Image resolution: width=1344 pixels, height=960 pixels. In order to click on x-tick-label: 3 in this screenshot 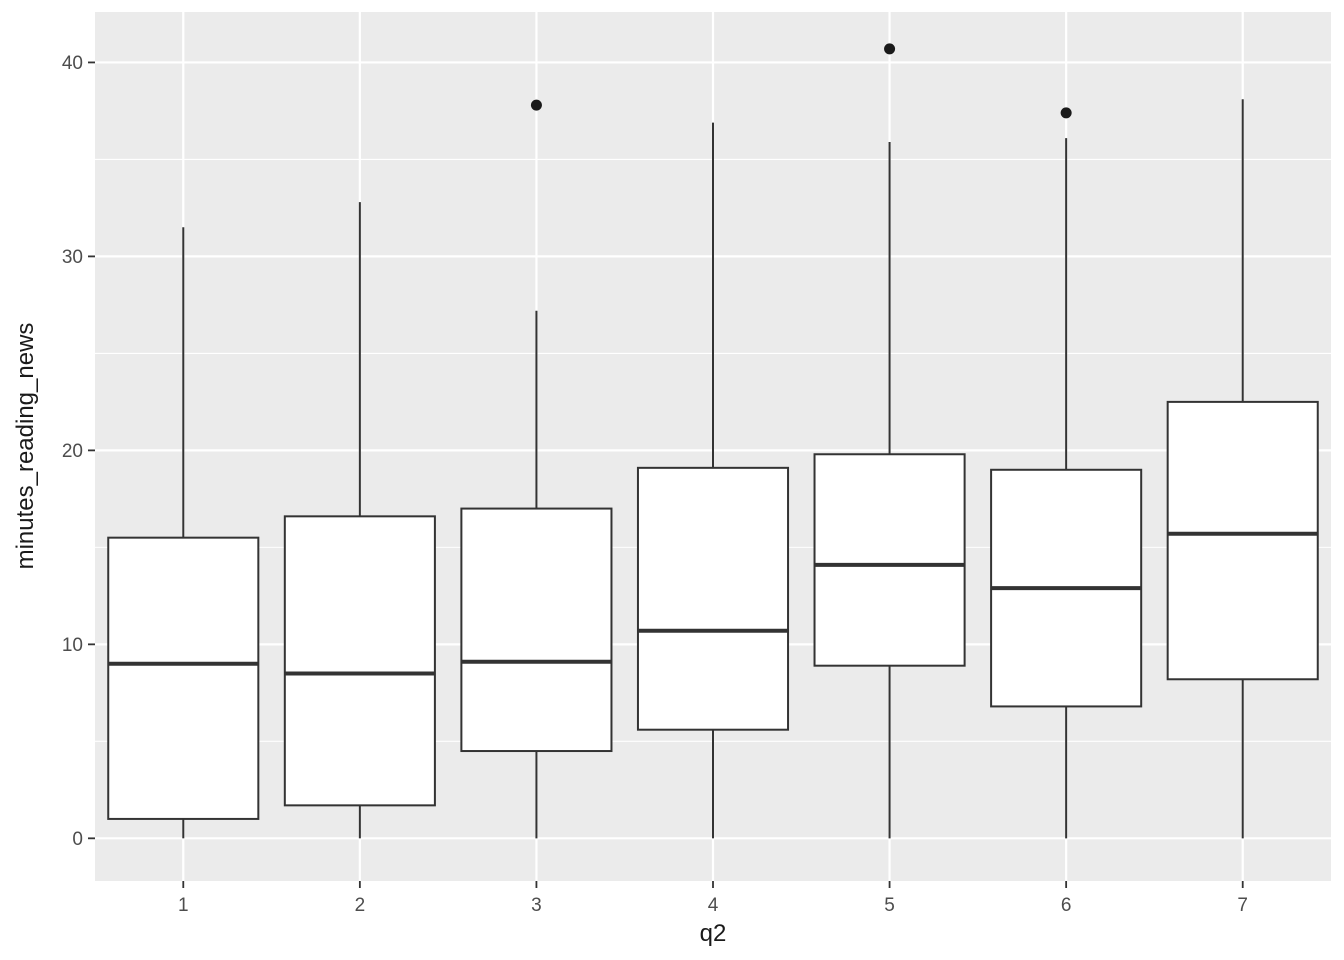, I will do `click(536, 905)`.